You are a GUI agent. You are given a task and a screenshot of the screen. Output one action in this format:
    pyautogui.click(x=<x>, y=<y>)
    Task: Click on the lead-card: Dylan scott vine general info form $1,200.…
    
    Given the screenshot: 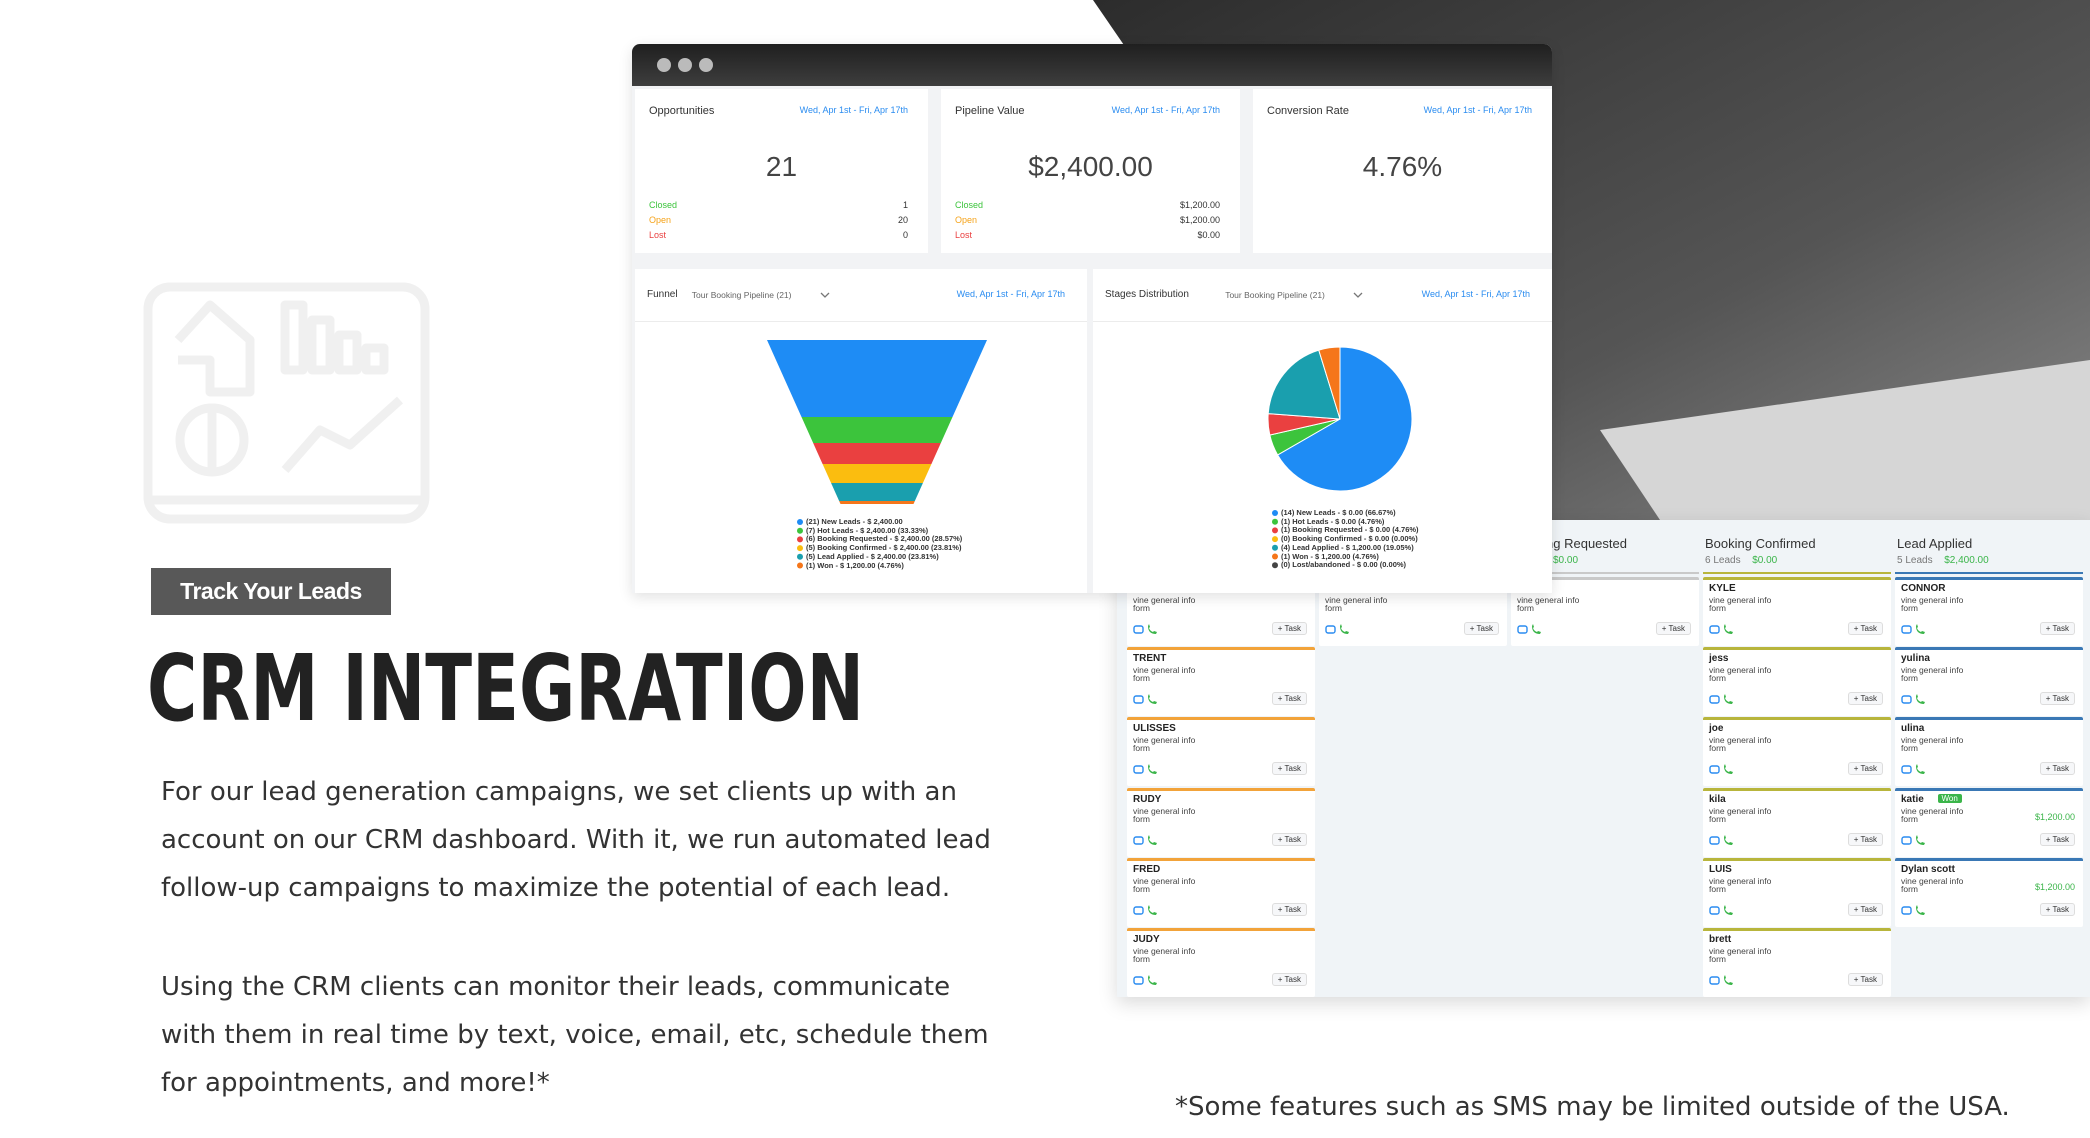 What is the action you would take?
    pyautogui.click(x=1989, y=892)
    